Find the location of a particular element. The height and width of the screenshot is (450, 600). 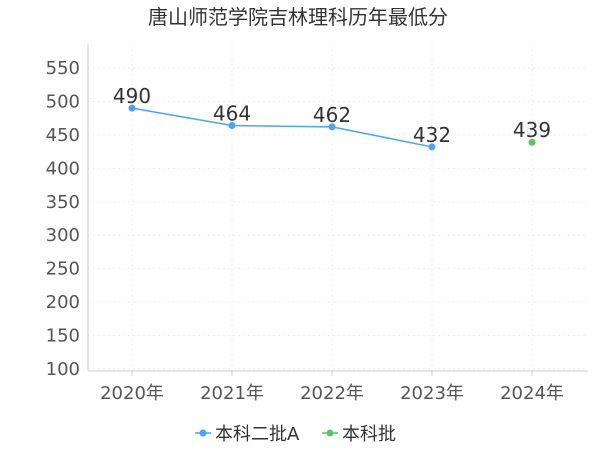

x-tick-label: 2020年 is located at coordinates (132, 393).